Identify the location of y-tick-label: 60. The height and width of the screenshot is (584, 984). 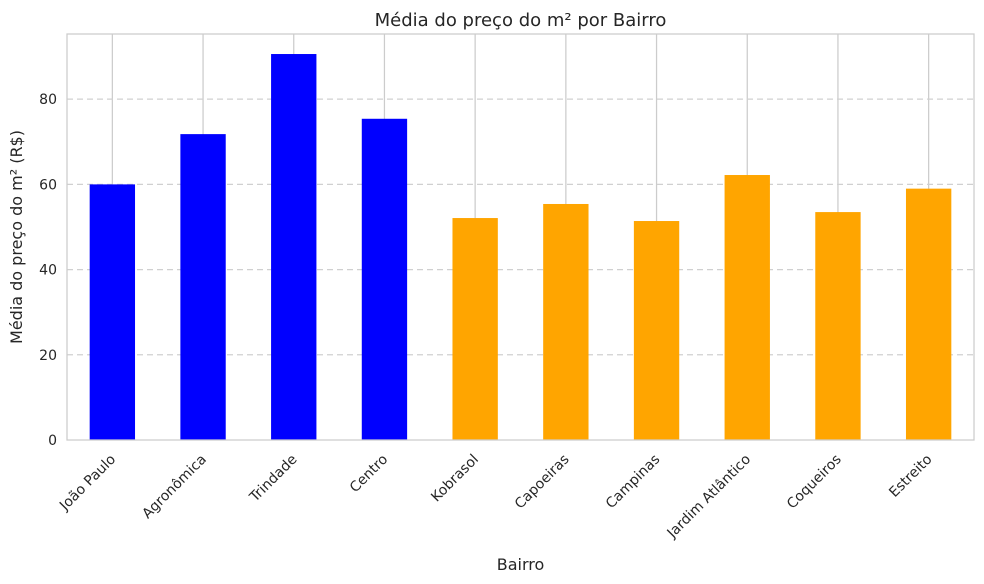
(48, 185).